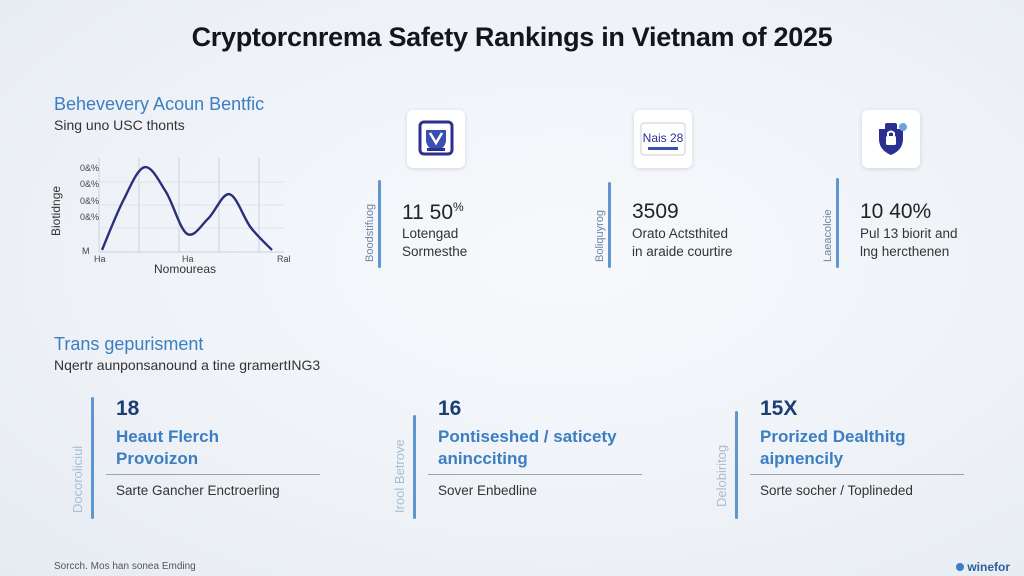  I want to click on side-label: Docoroliciul, so click(77, 479).